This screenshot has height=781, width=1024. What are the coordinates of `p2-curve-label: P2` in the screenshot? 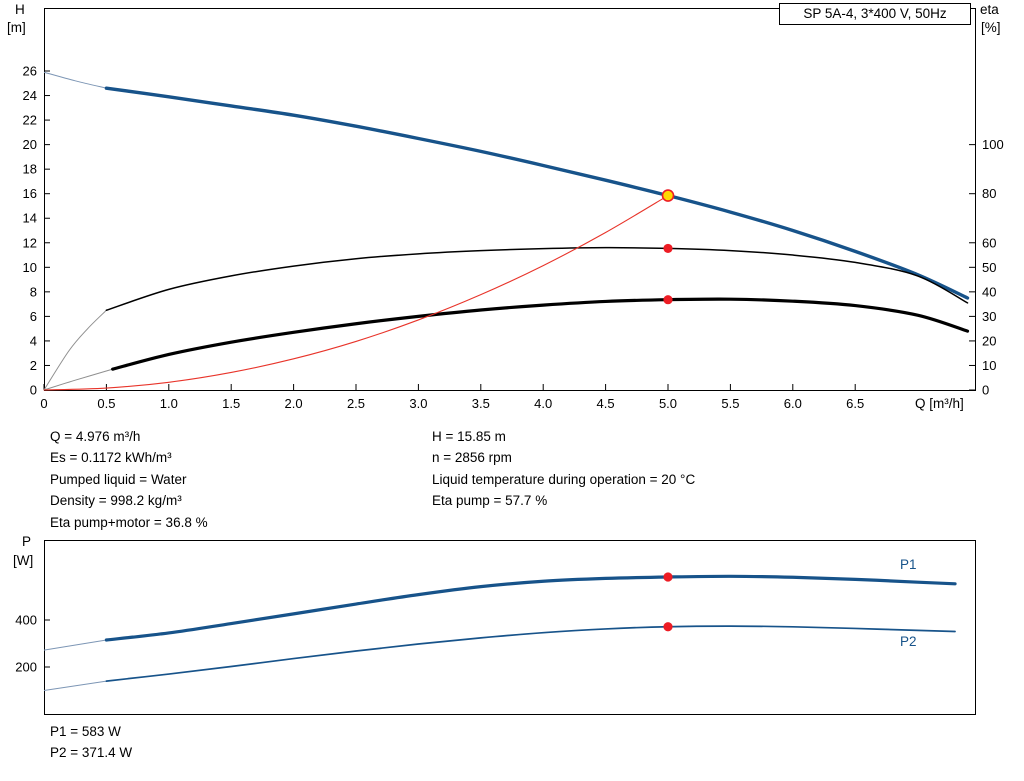 It's located at (908, 641).